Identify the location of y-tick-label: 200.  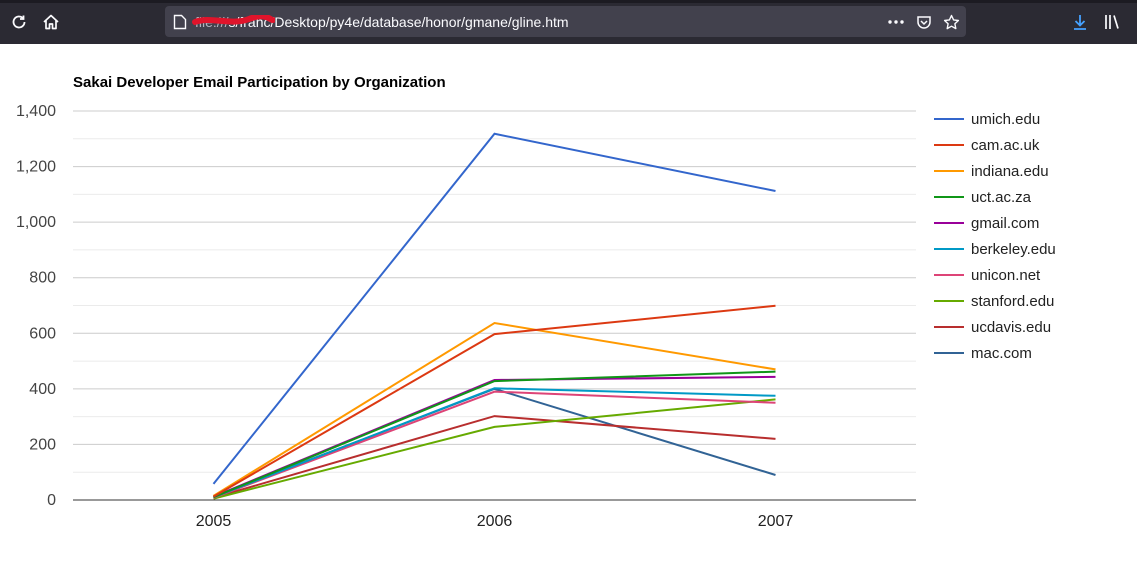
(42, 444).